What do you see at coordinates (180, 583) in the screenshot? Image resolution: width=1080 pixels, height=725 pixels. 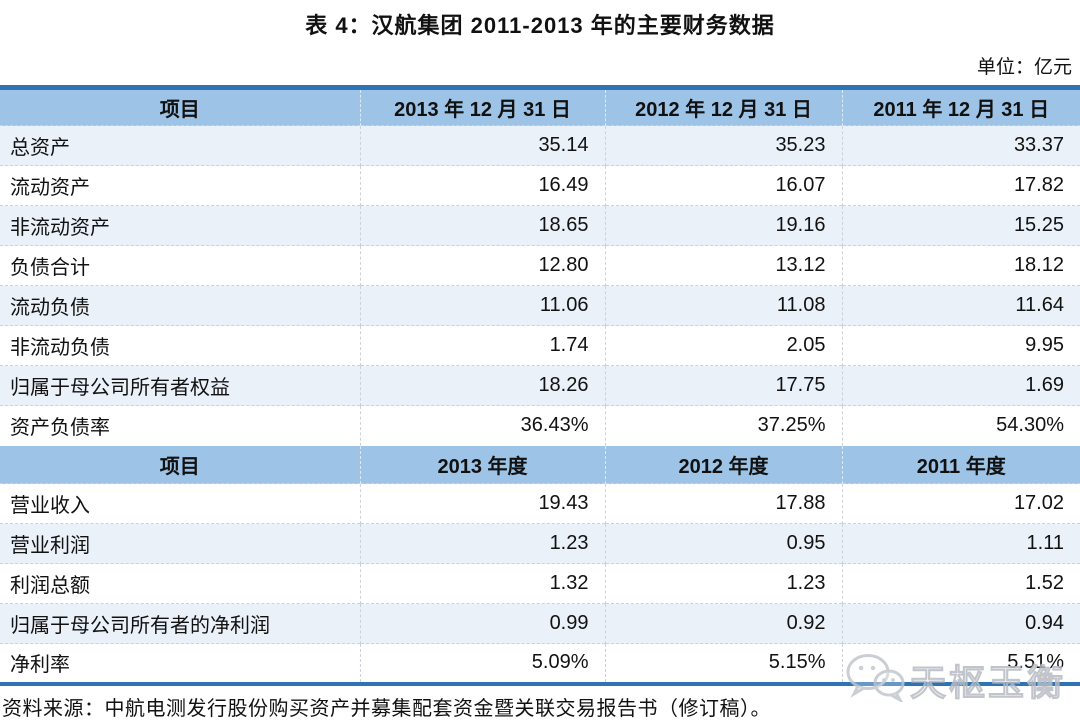 I see `row-label: 利润总额` at bounding box center [180, 583].